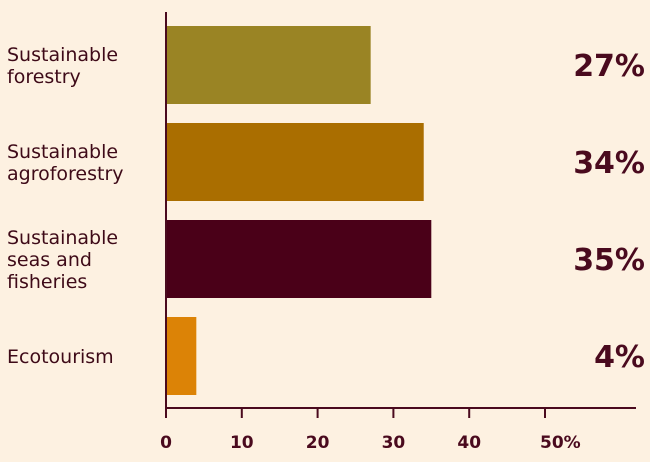 The height and width of the screenshot is (462, 650). Describe the element at coordinates (65, 163) in the screenshot. I see `category-label-1: Sustainable agroforestry` at that location.